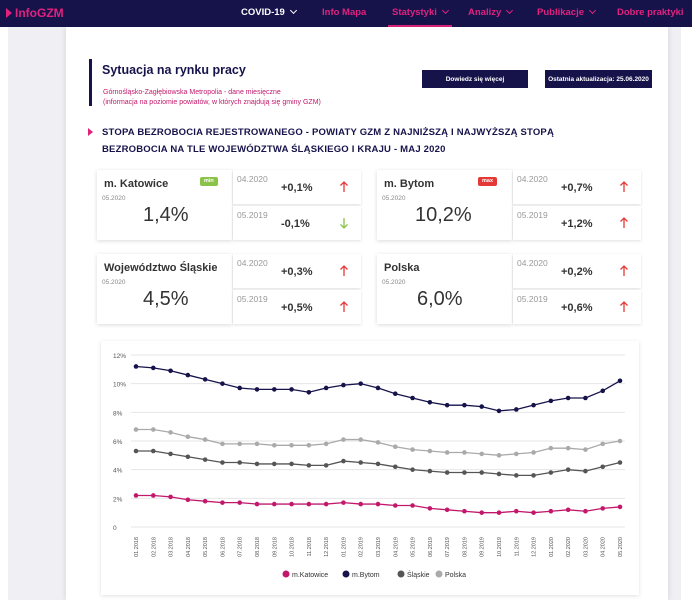 This screenshot has height=600, width=692. Describe the element at coordinates (366, 575) in the screenshot. I see `legend-label: m.Bytom` at that location.